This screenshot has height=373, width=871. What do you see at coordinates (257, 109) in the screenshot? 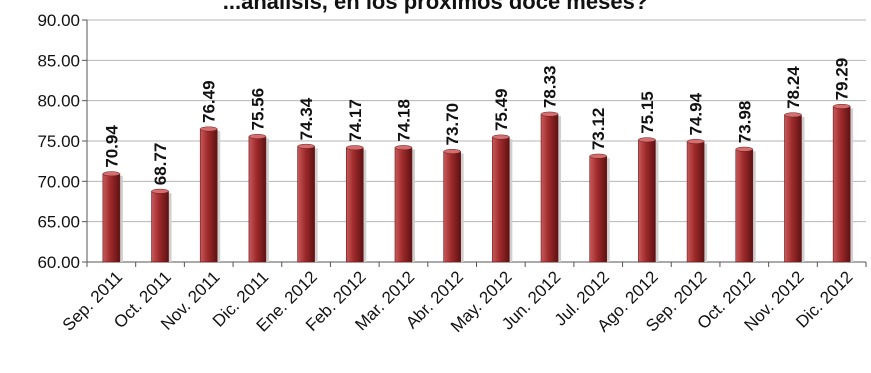
I see `data-label: 75.56` at bounding box center [257, 109].